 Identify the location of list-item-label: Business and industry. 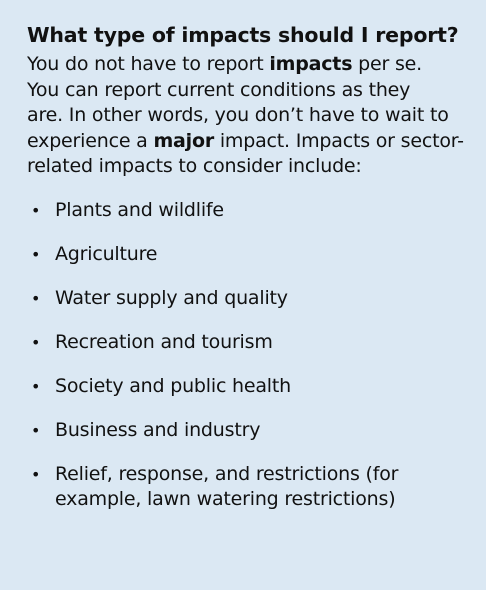
(158, 429).